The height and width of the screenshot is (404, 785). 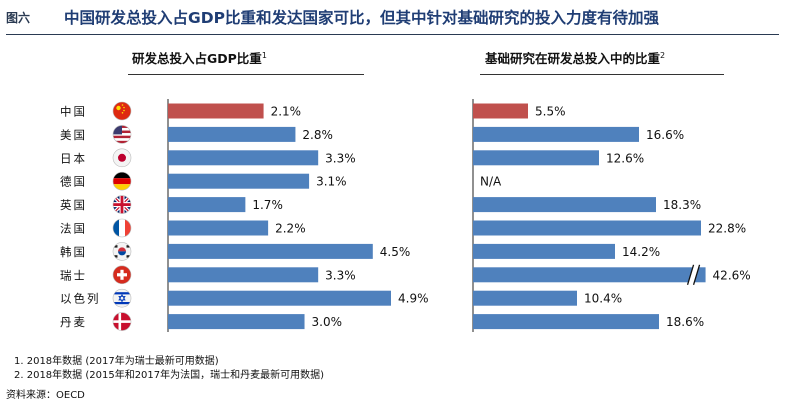 I want to click on left-bar-value-label: 3.0%, so click(x=327, y=322).